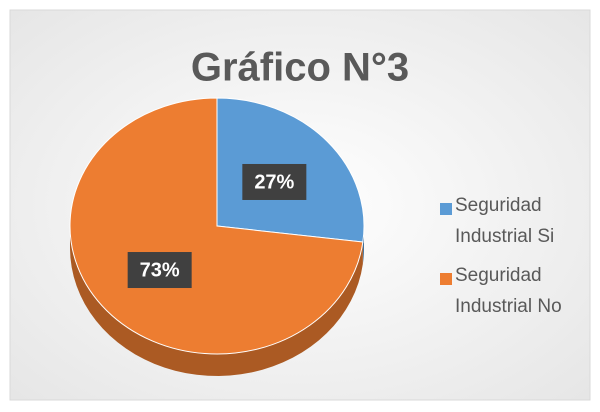  I want to click on legend-label: Seguridad Industrial No, so click(508, 291).